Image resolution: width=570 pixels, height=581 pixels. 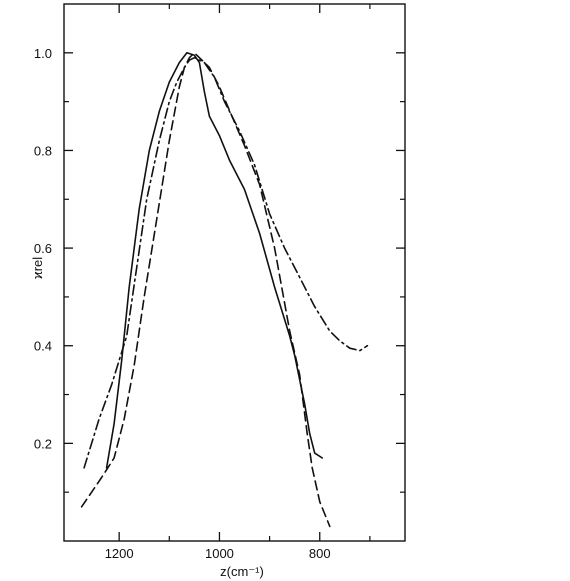 What do you see at coordinates (43, 248) in the screenshot?
I see `y-tick-label: 0.6` at bounding box center [43, 248].